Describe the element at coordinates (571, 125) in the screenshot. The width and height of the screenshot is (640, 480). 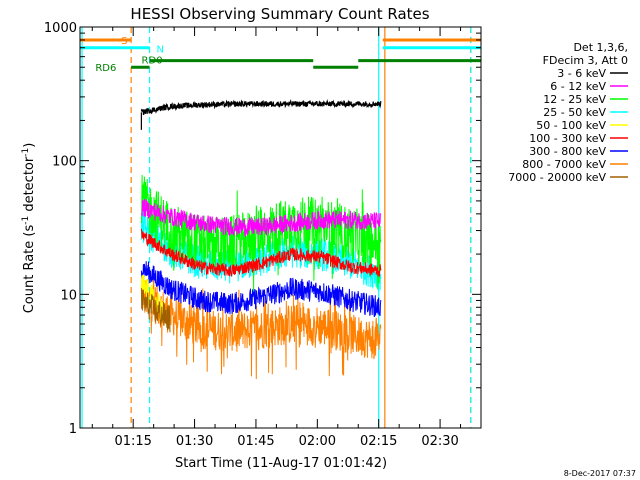
I see `legend-label-50-100-kev: 50 - 100 keV` at that location.